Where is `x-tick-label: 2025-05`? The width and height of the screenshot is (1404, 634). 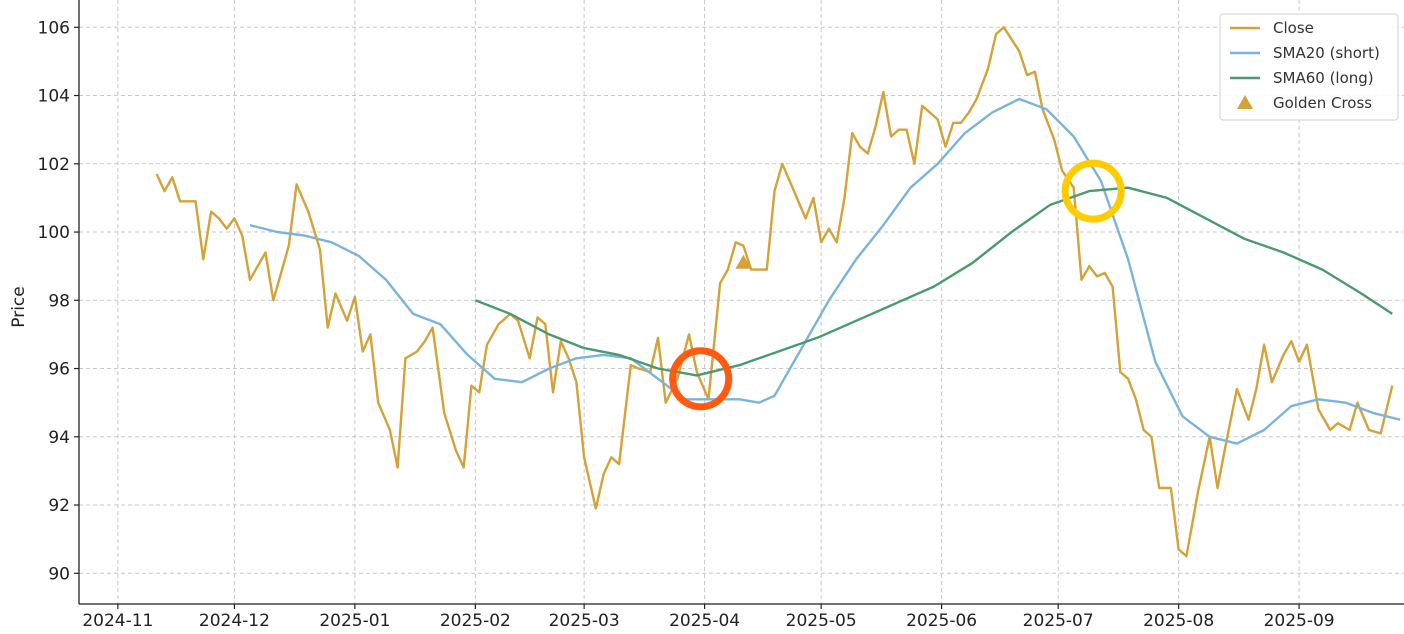
x-tick-label: 2025-05 is located at coordinates (821, 621).